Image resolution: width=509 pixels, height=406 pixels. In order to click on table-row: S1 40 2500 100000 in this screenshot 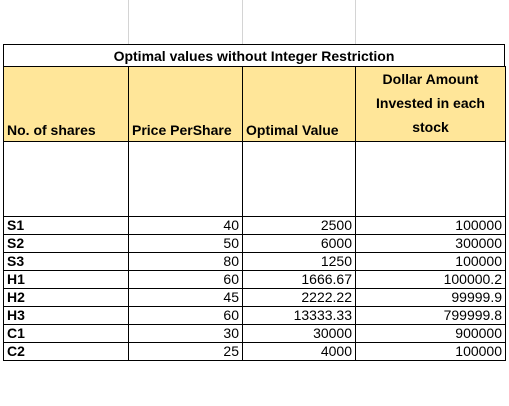, I will do `click(254, 225)`.